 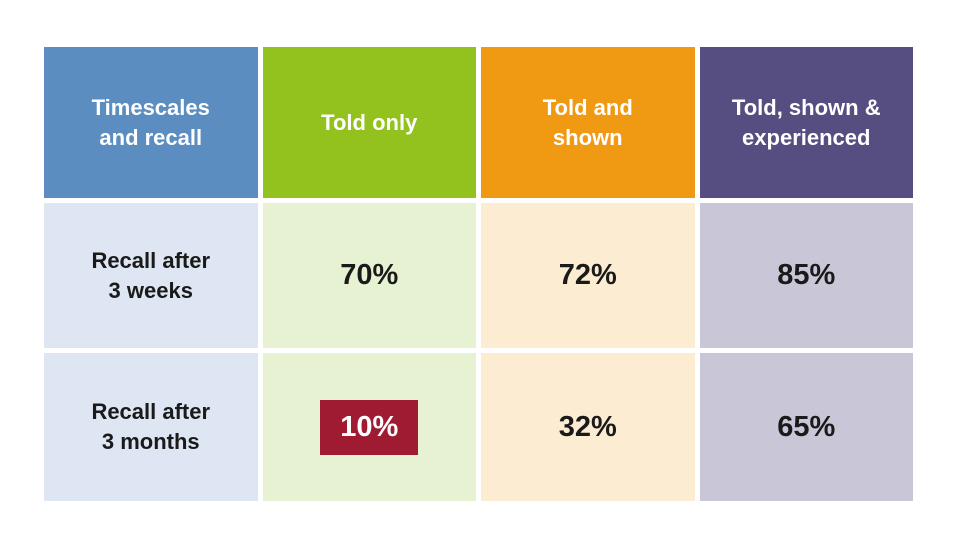 I want to click on header-cell-timescales-and-recall: Timescales and recall, so click(x=151, y=122).